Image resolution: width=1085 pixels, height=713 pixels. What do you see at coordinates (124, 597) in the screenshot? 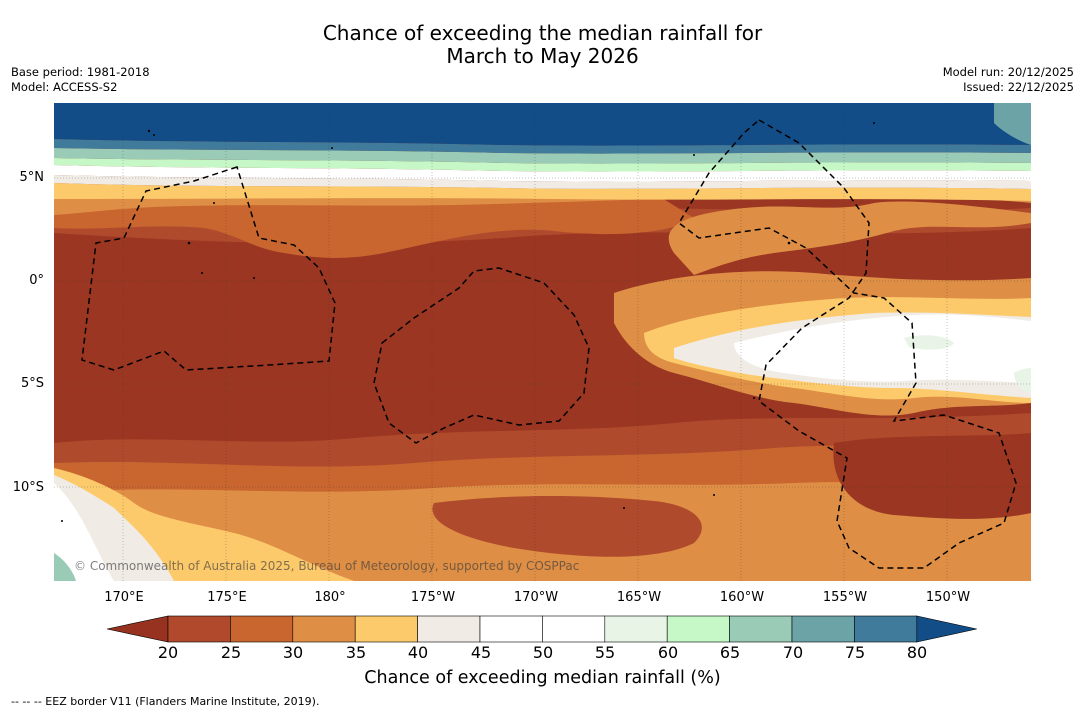
I see `lon-label-170e: 170°E` at bounding box center [124, 597].